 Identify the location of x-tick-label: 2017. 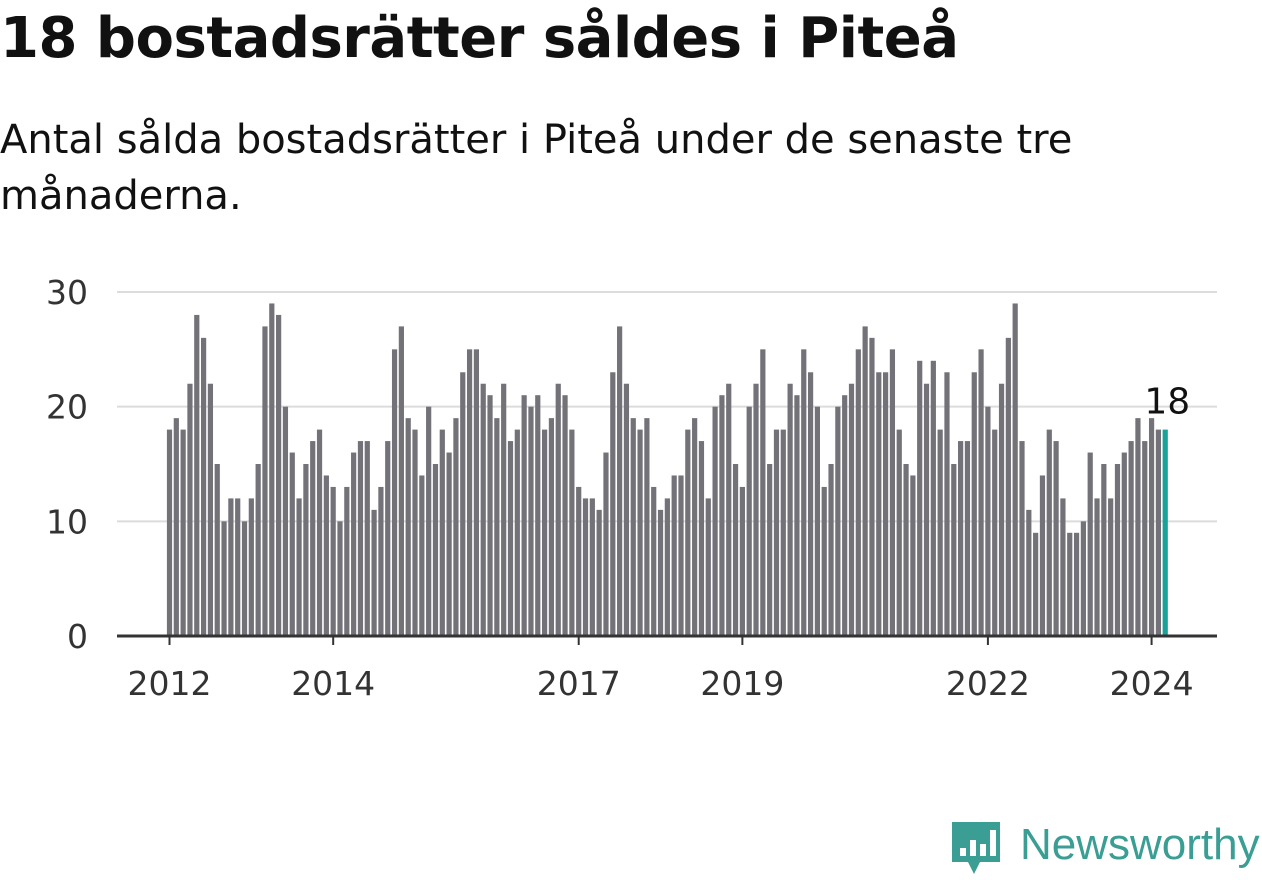
(579, 683).